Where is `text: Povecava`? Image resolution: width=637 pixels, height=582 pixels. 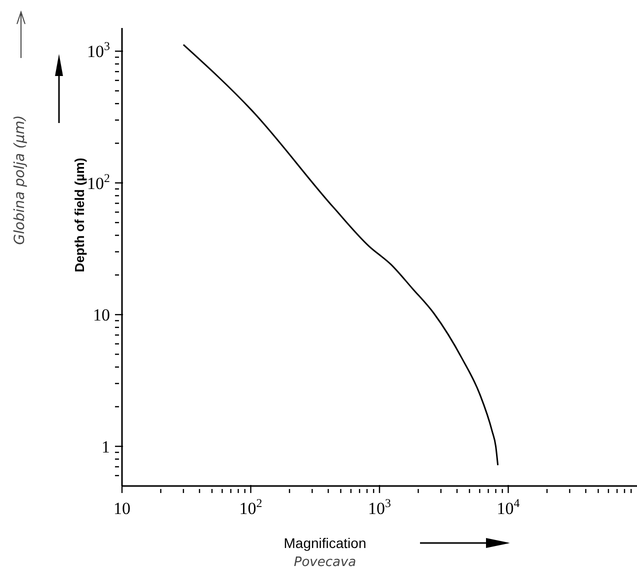 text: Povecava is located at coordinates (325, 562).